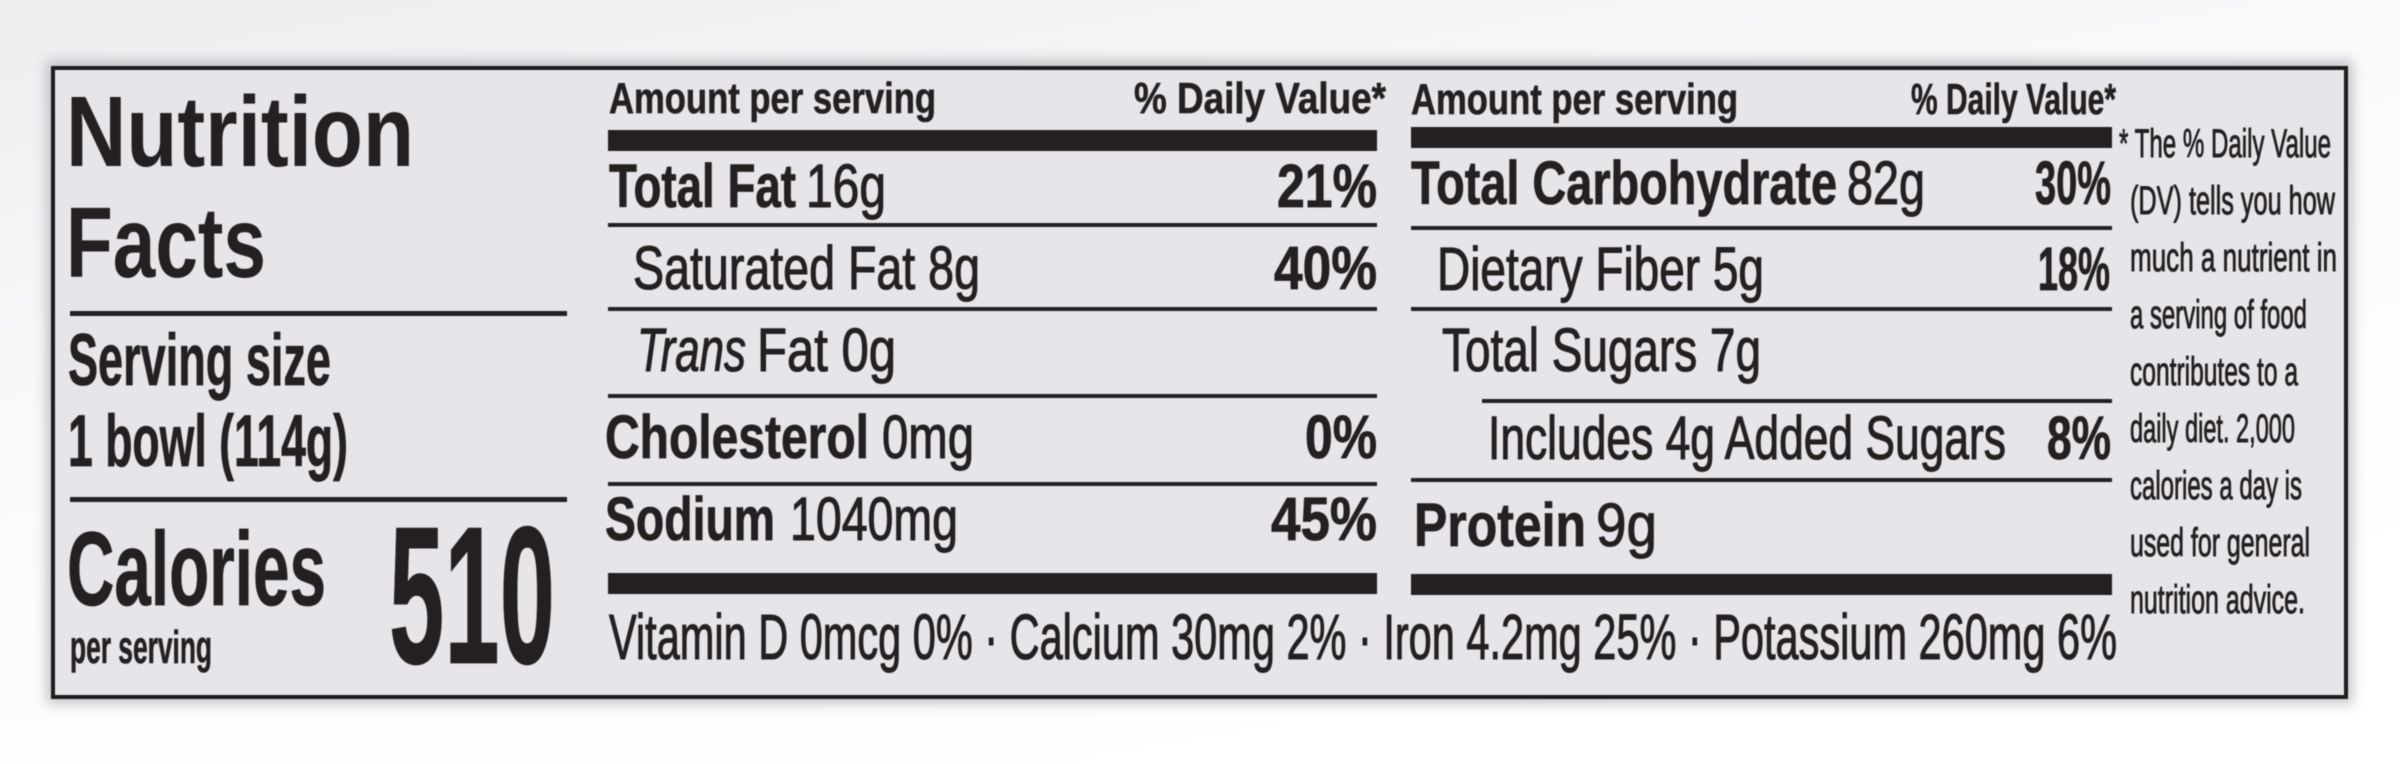 This screenshot has width=2400, height=764. I want to click on svg-text: 16g, so click(846, 186).